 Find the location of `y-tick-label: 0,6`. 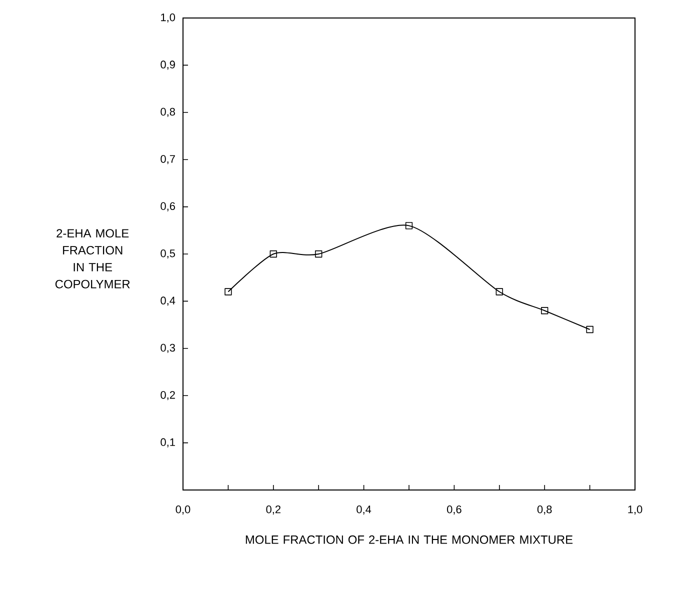

y-tick-label: 0,6 is located at coordinates (167, 207).